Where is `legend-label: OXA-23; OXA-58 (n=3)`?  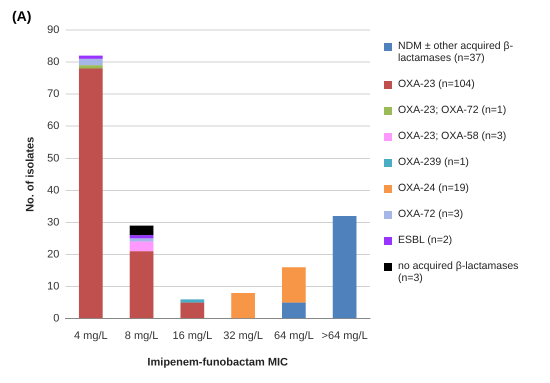 legend-label: OXA-23; OXA-58 (n=3) is located at coordinates (452, 136).